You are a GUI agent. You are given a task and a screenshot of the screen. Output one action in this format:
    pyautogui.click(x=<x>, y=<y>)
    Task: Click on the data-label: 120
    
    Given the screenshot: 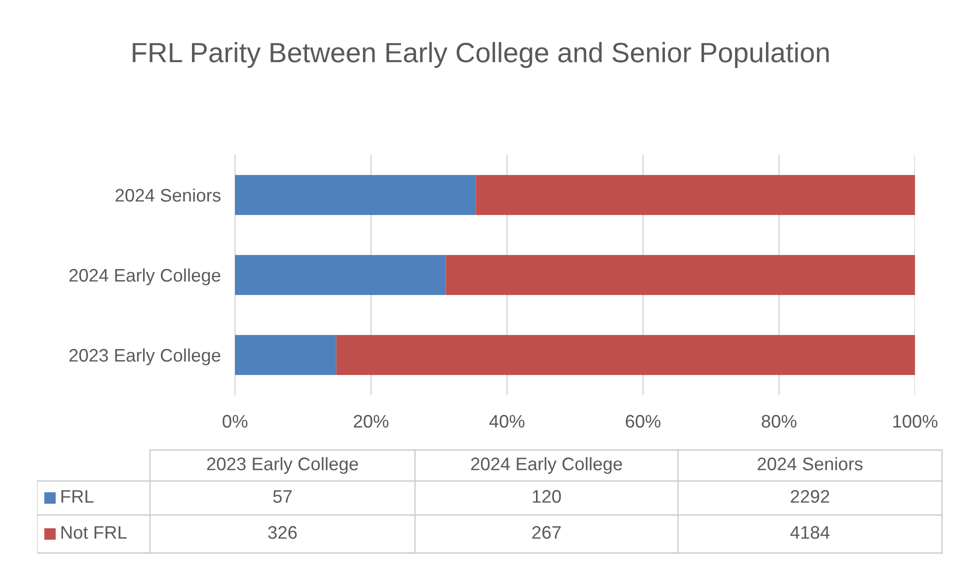 What is the action you would take?
    pyautogui.click(x=546, y=496)
    